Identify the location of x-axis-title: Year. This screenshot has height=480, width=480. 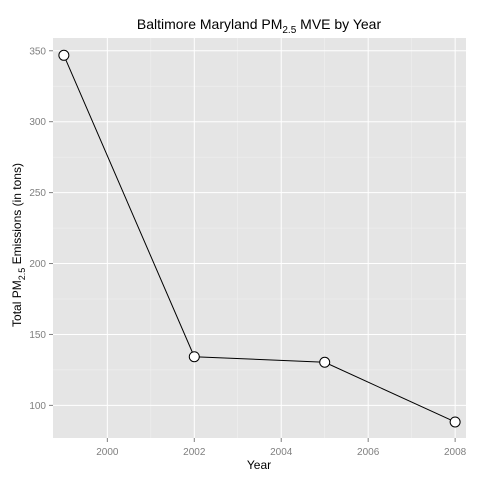
(259, 465).